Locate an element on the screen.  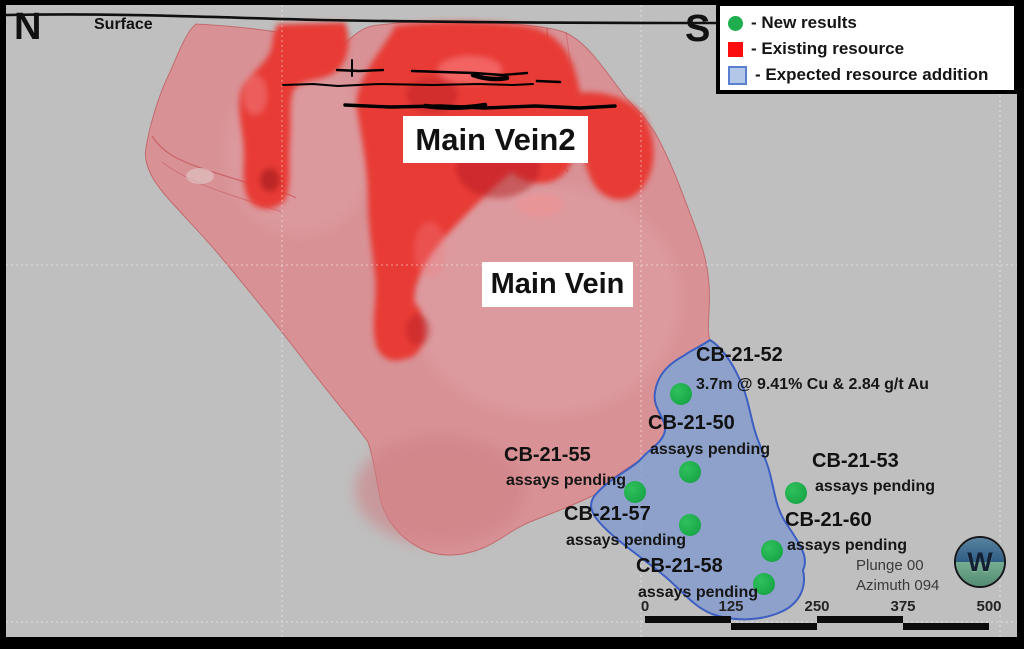
legend-item-label: - New results is located at coordinates (804, 22).